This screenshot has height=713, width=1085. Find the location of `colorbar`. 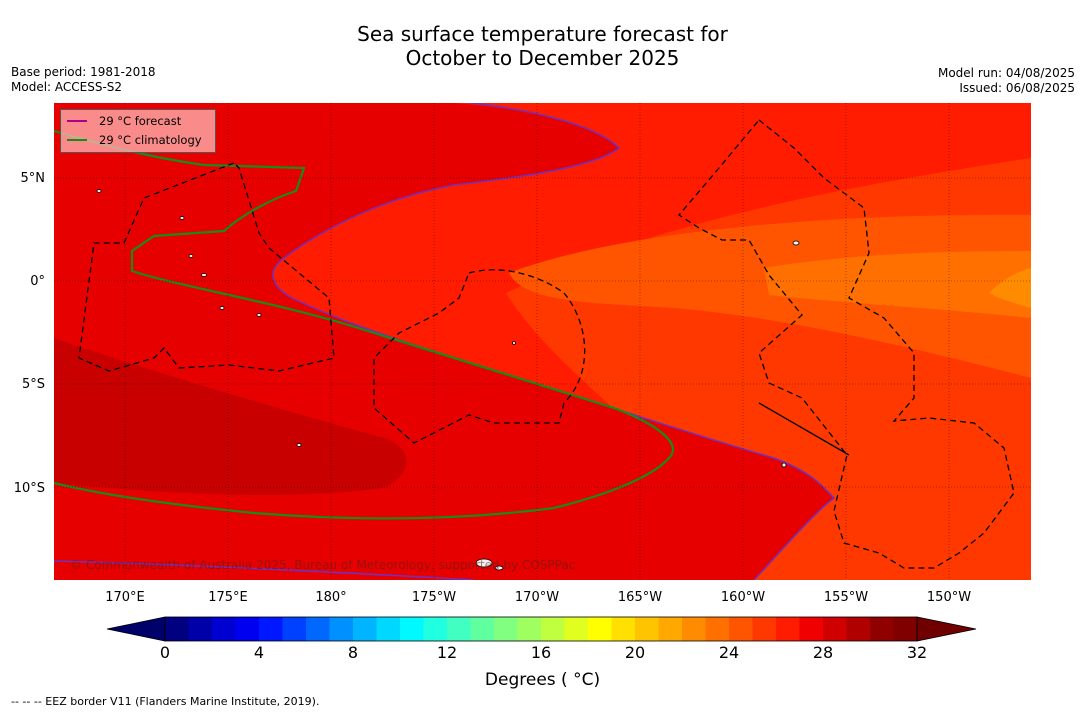

colorbar is located at coordinates (541, 629).